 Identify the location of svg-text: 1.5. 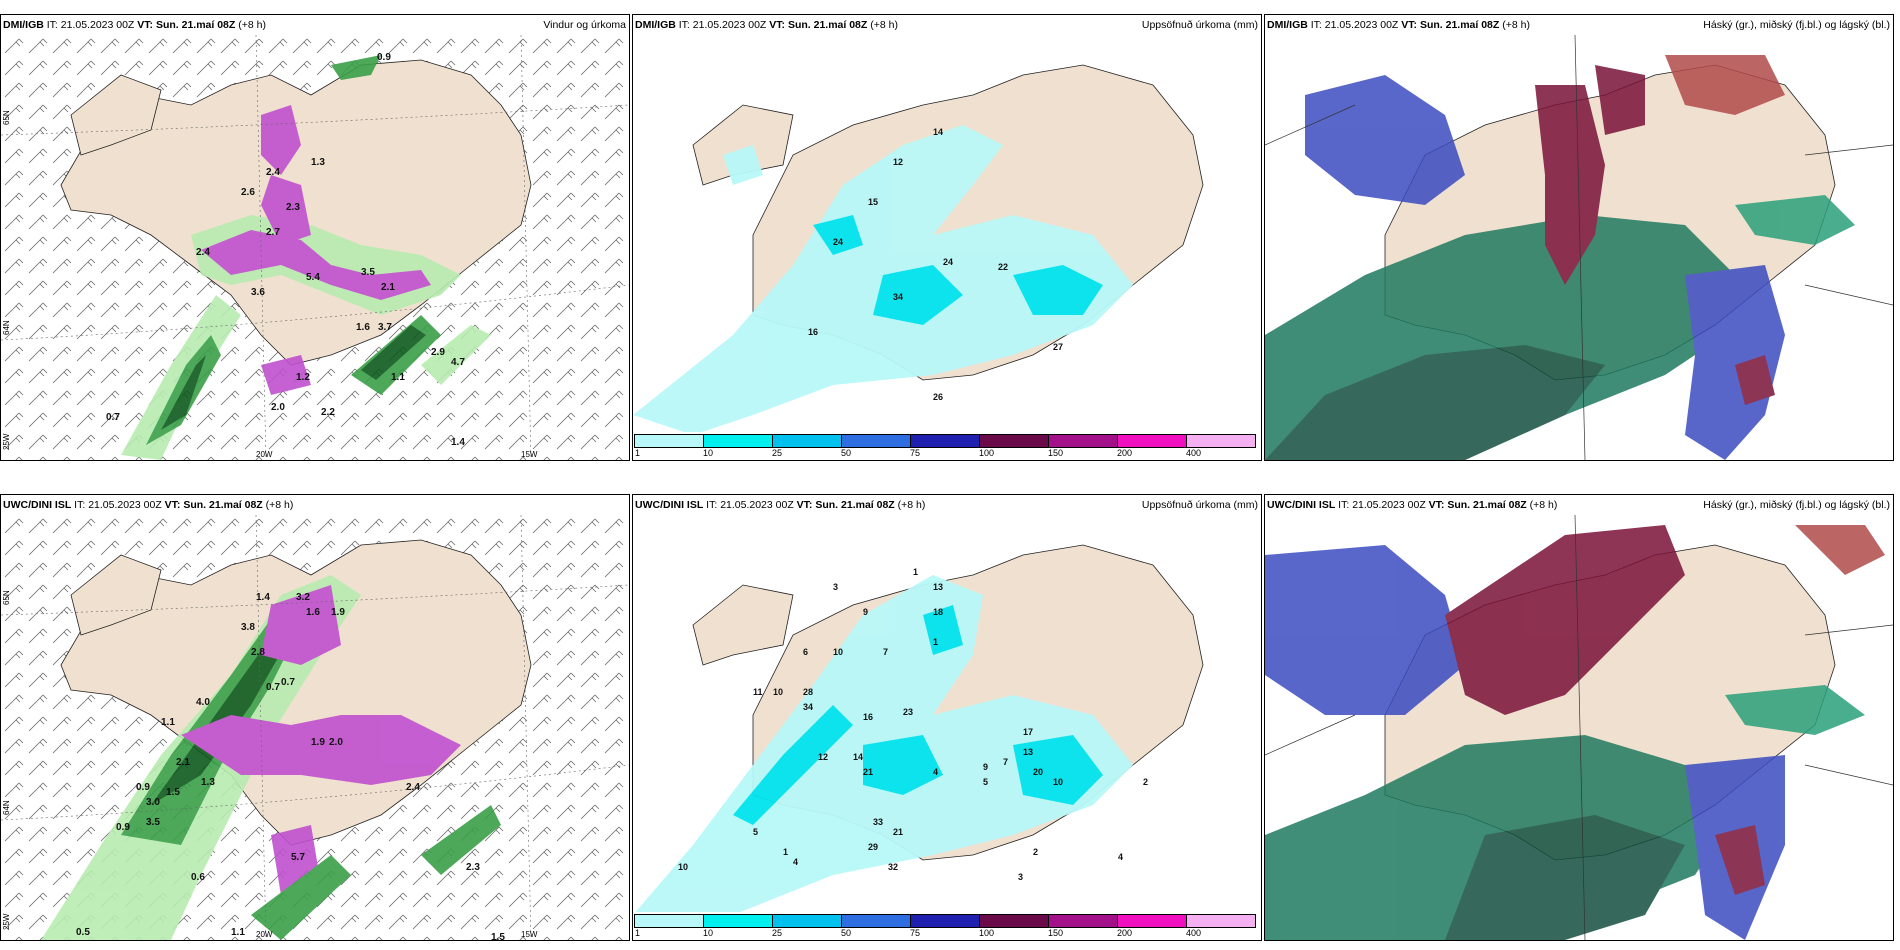
(498, 936).